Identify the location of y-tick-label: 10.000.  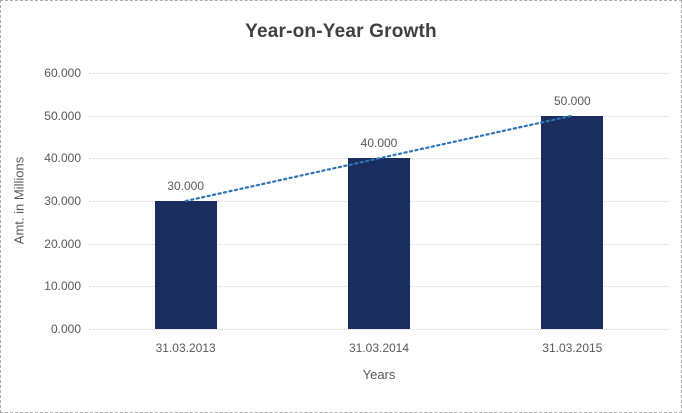
(62, 286).